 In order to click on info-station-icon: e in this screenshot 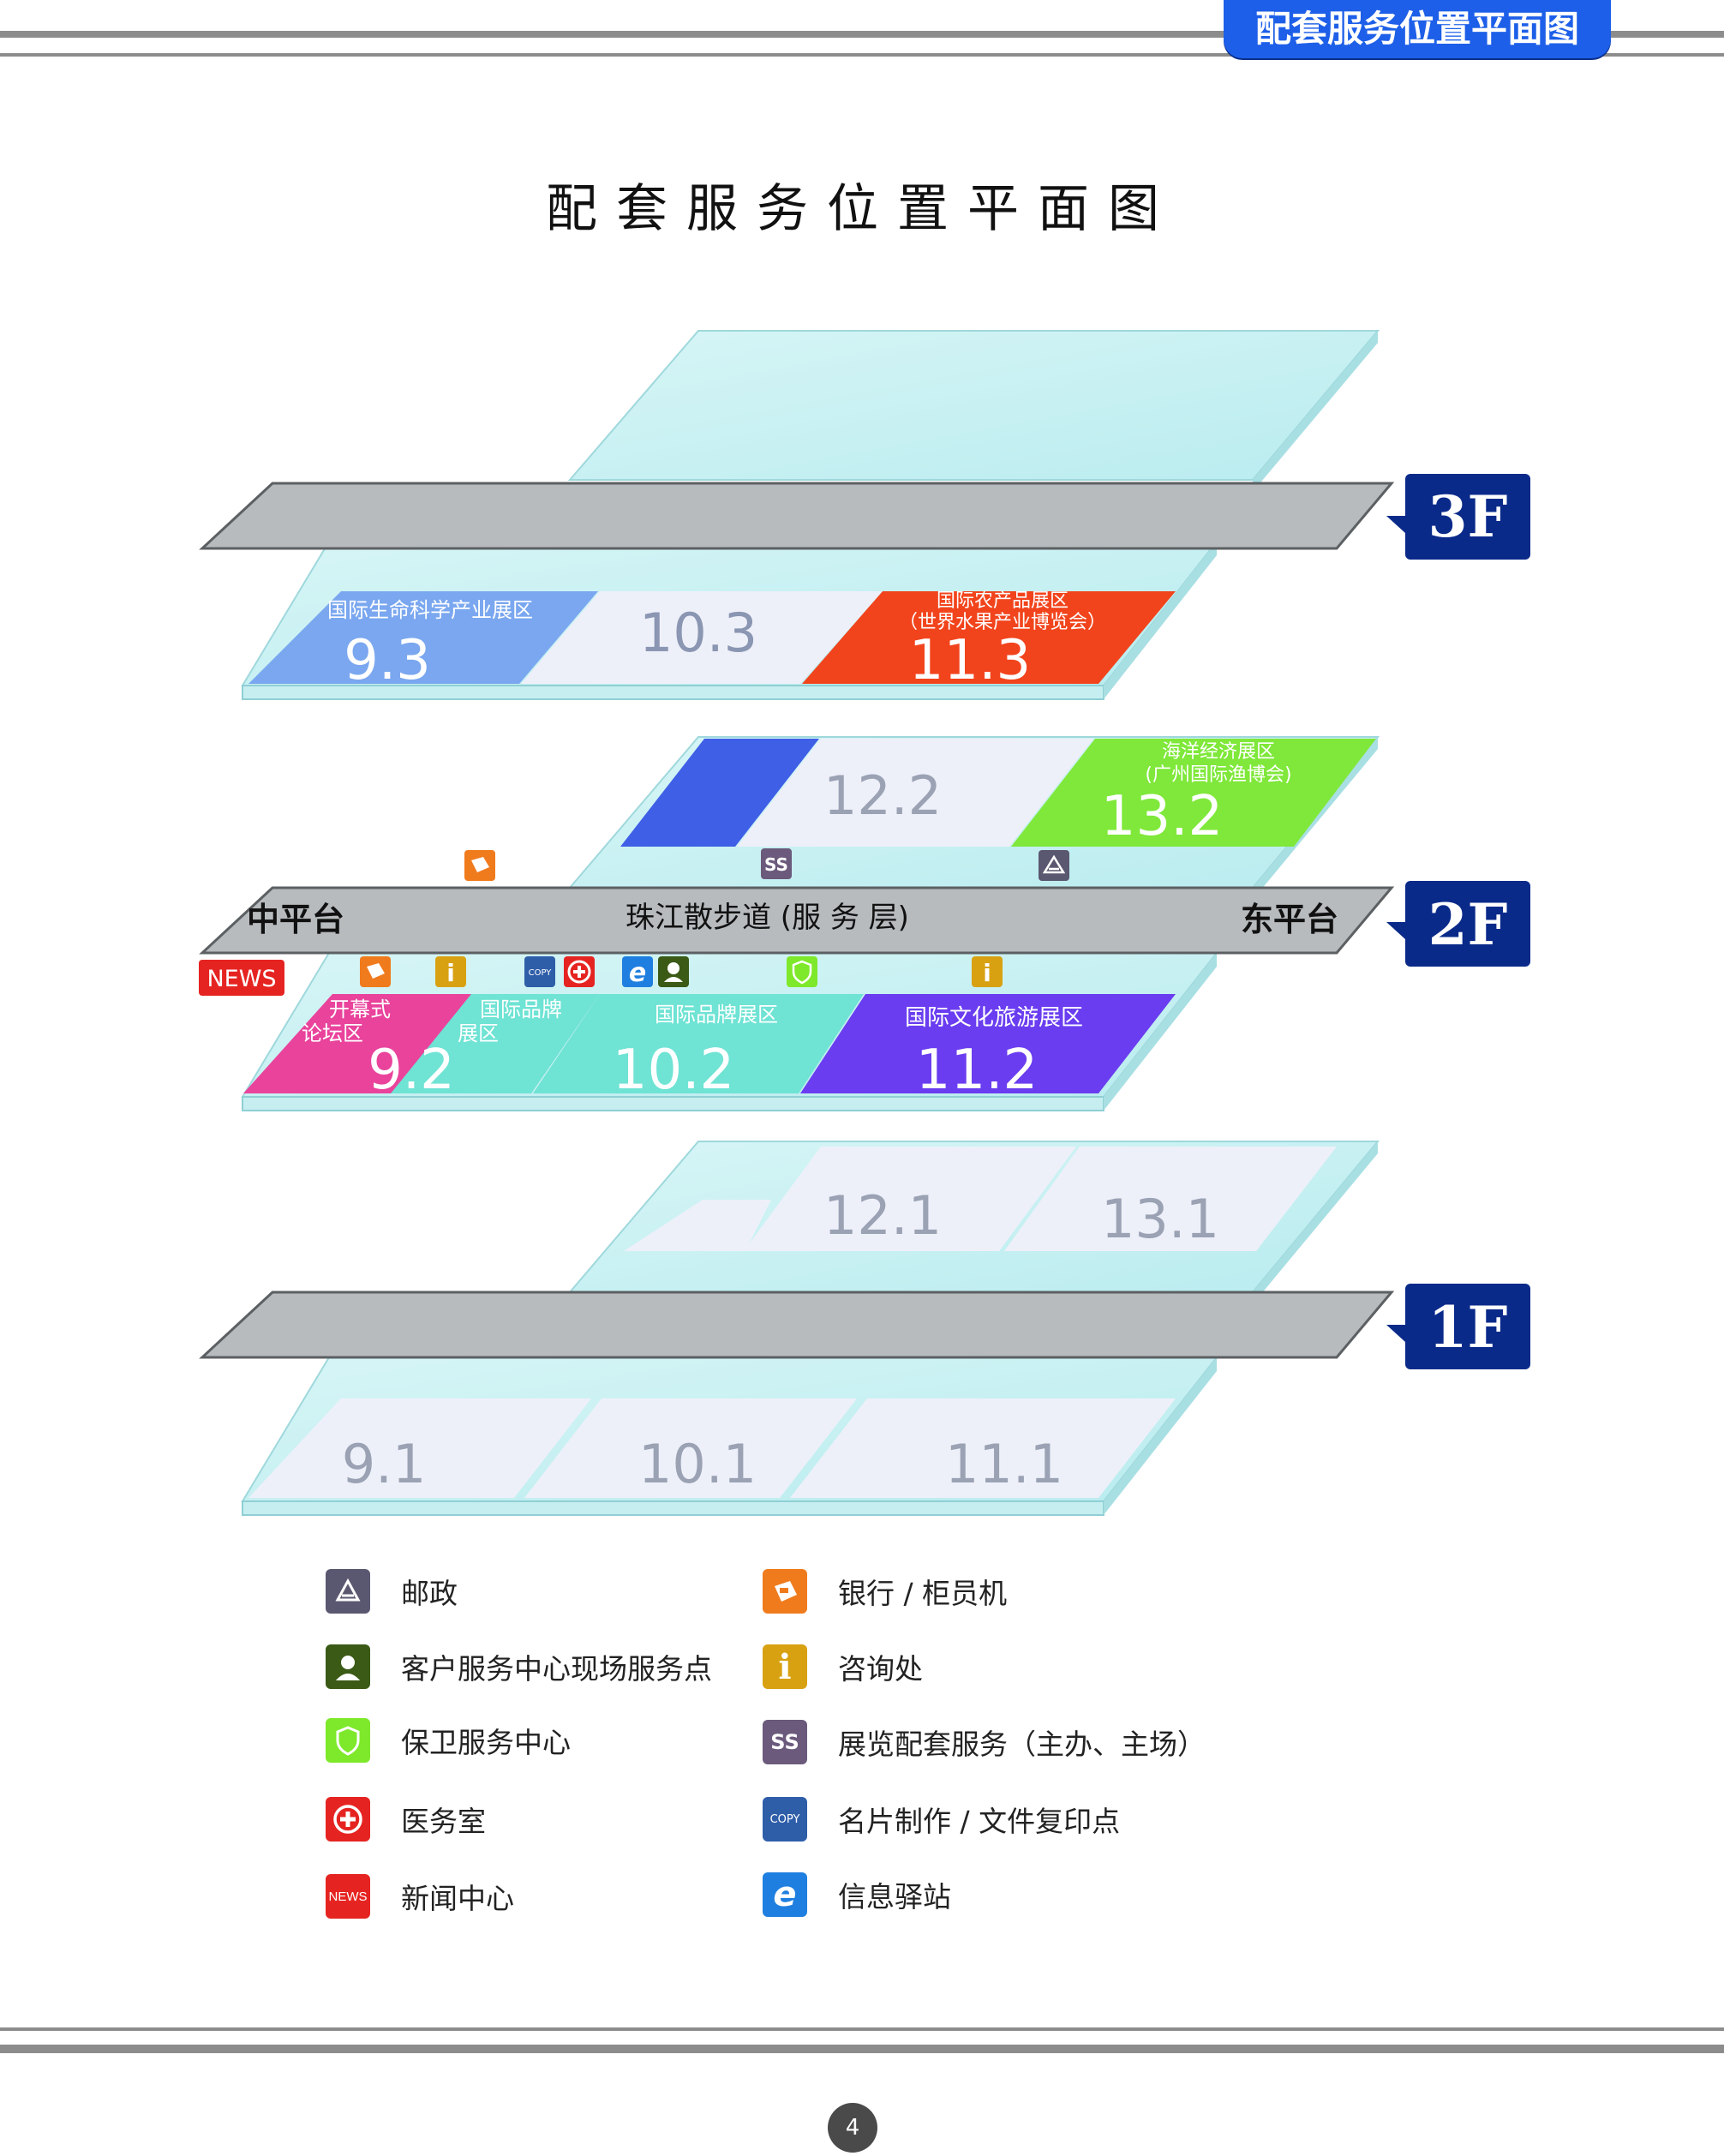, I will do `click(785, 1894)`.